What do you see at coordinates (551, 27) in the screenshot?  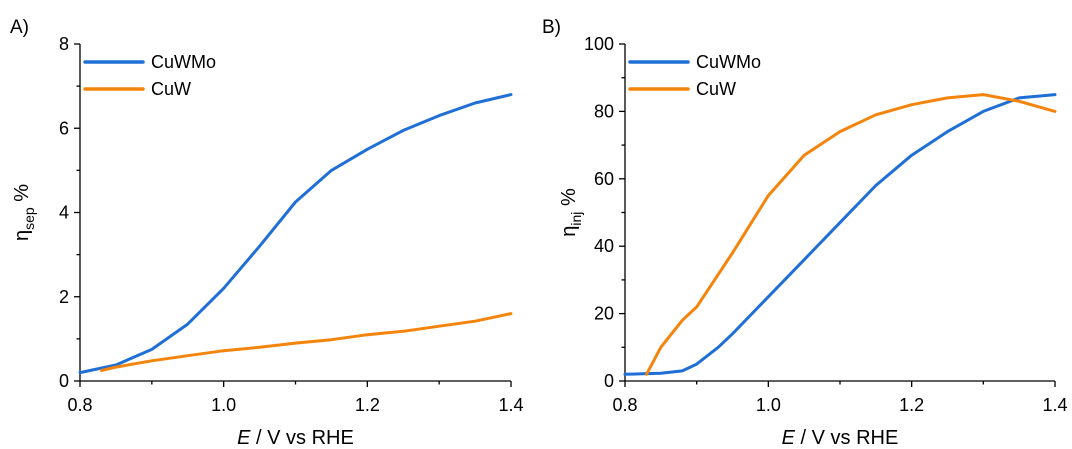 I see `panel-label: B)` at bounding box center [551, 27].